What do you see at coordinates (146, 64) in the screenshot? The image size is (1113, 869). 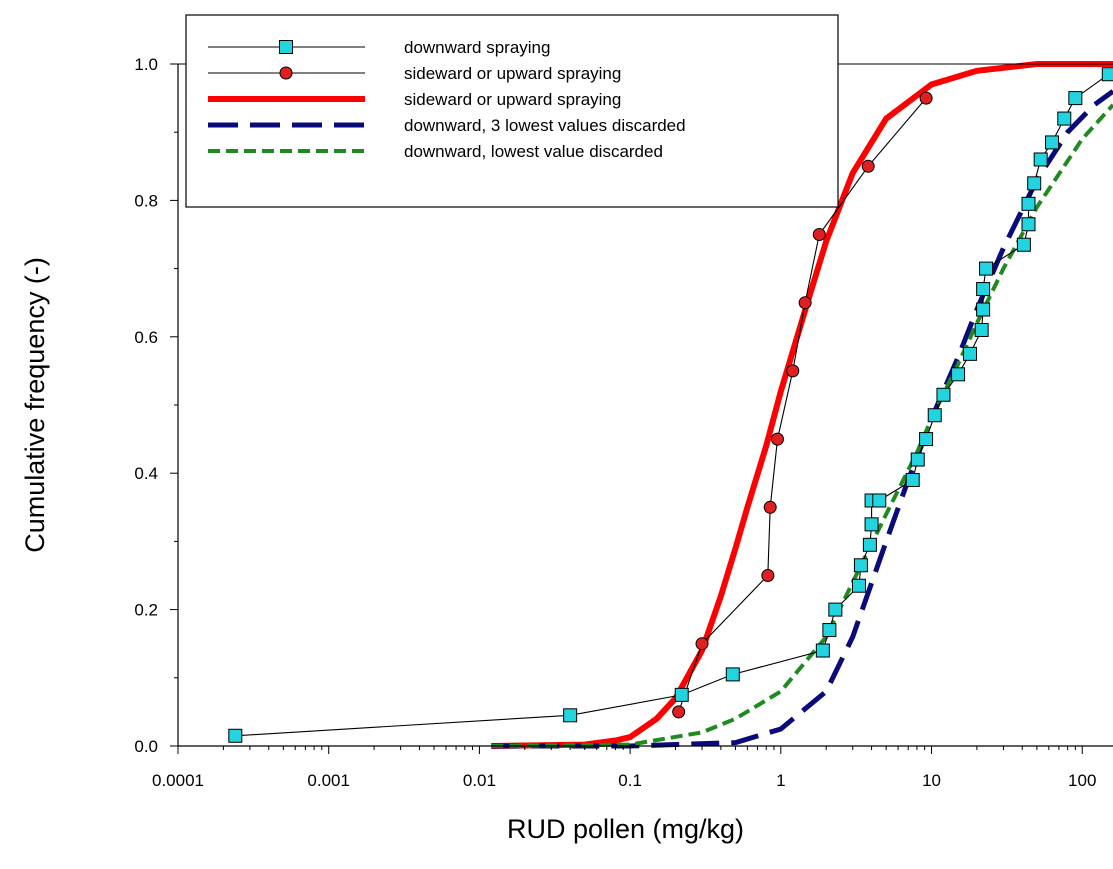 I see `y-tick-label: 1.0` at bounding box center [146, 64].